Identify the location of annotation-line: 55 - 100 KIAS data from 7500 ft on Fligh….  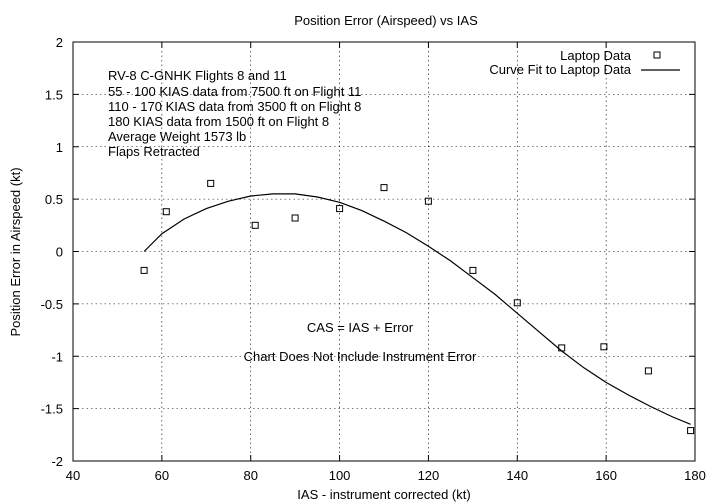
(234, 91).